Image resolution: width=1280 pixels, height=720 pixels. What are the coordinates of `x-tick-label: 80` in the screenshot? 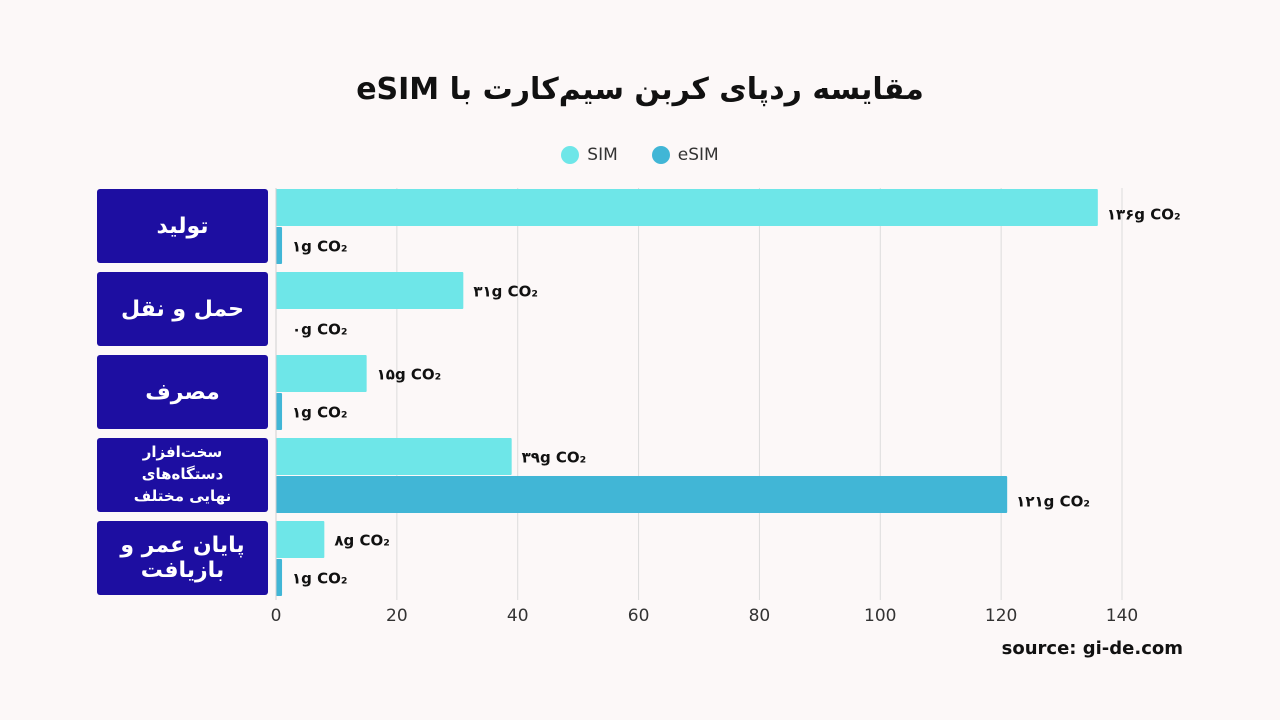 It's located at (760, 616).